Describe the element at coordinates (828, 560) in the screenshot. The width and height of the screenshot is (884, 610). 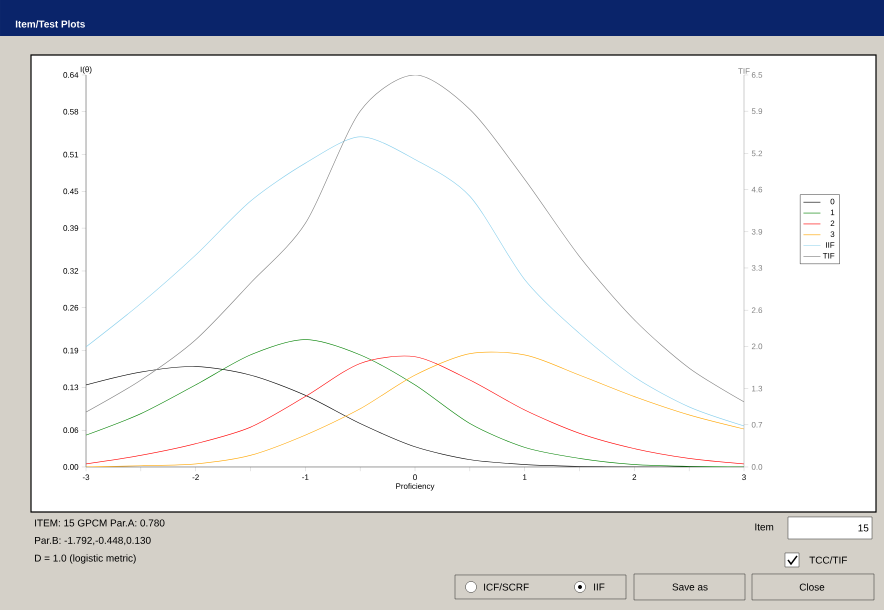
I see `text: TCC/TIF` at that location.